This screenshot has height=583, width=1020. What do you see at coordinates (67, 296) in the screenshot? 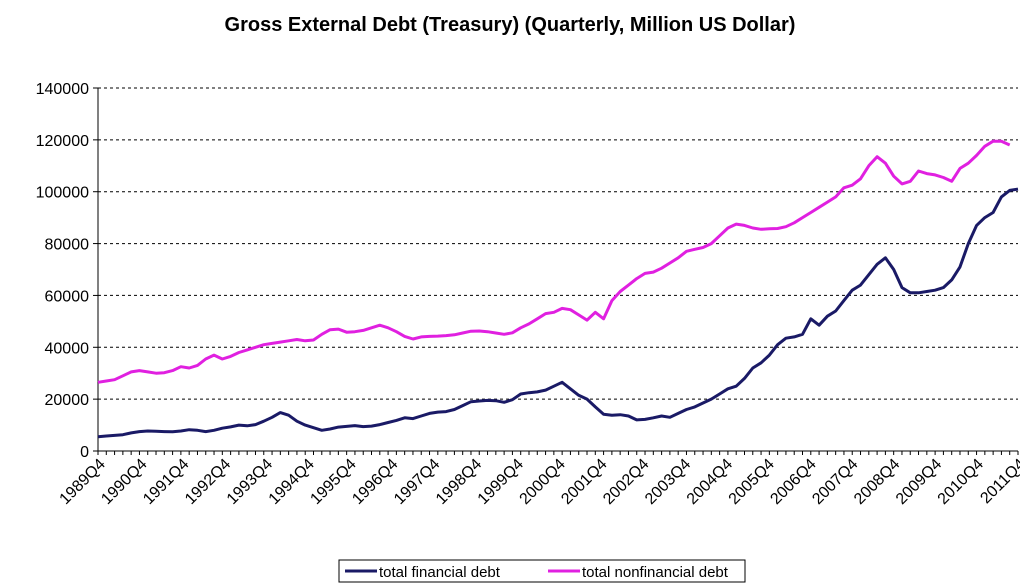
I see `y-tick-label: 60000` at bounding box center [67, 296].